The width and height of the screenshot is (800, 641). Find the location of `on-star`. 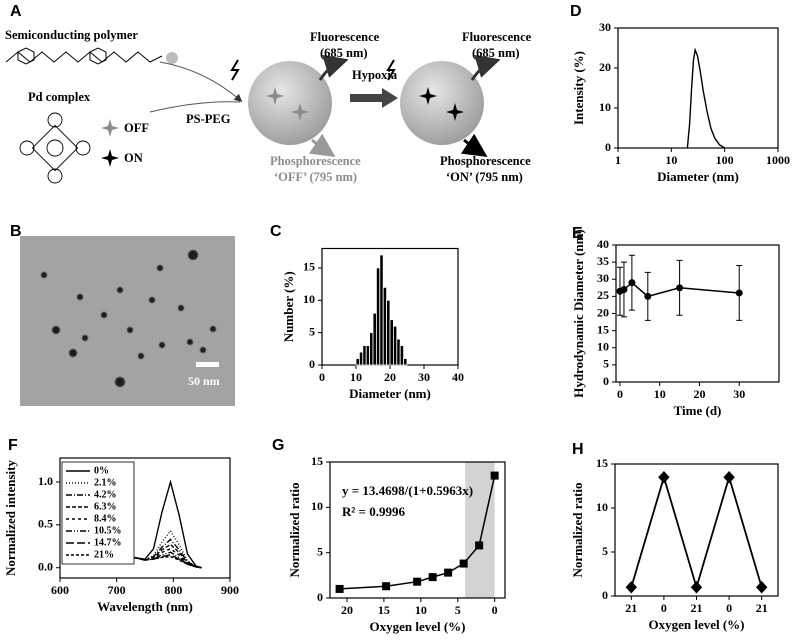

on-star is located at coordinates (110, 158).